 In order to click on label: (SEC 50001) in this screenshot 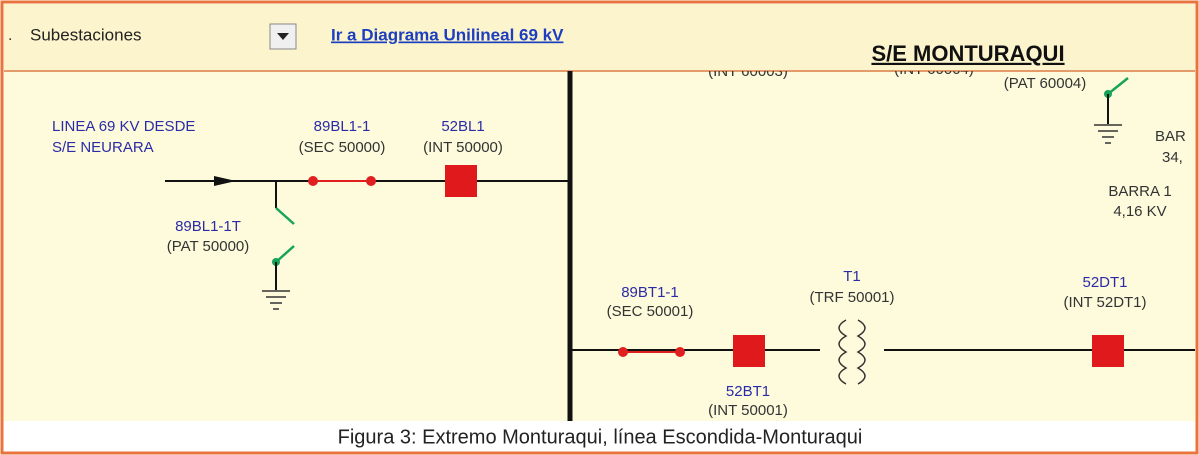, I will do `click(650, 311)`.